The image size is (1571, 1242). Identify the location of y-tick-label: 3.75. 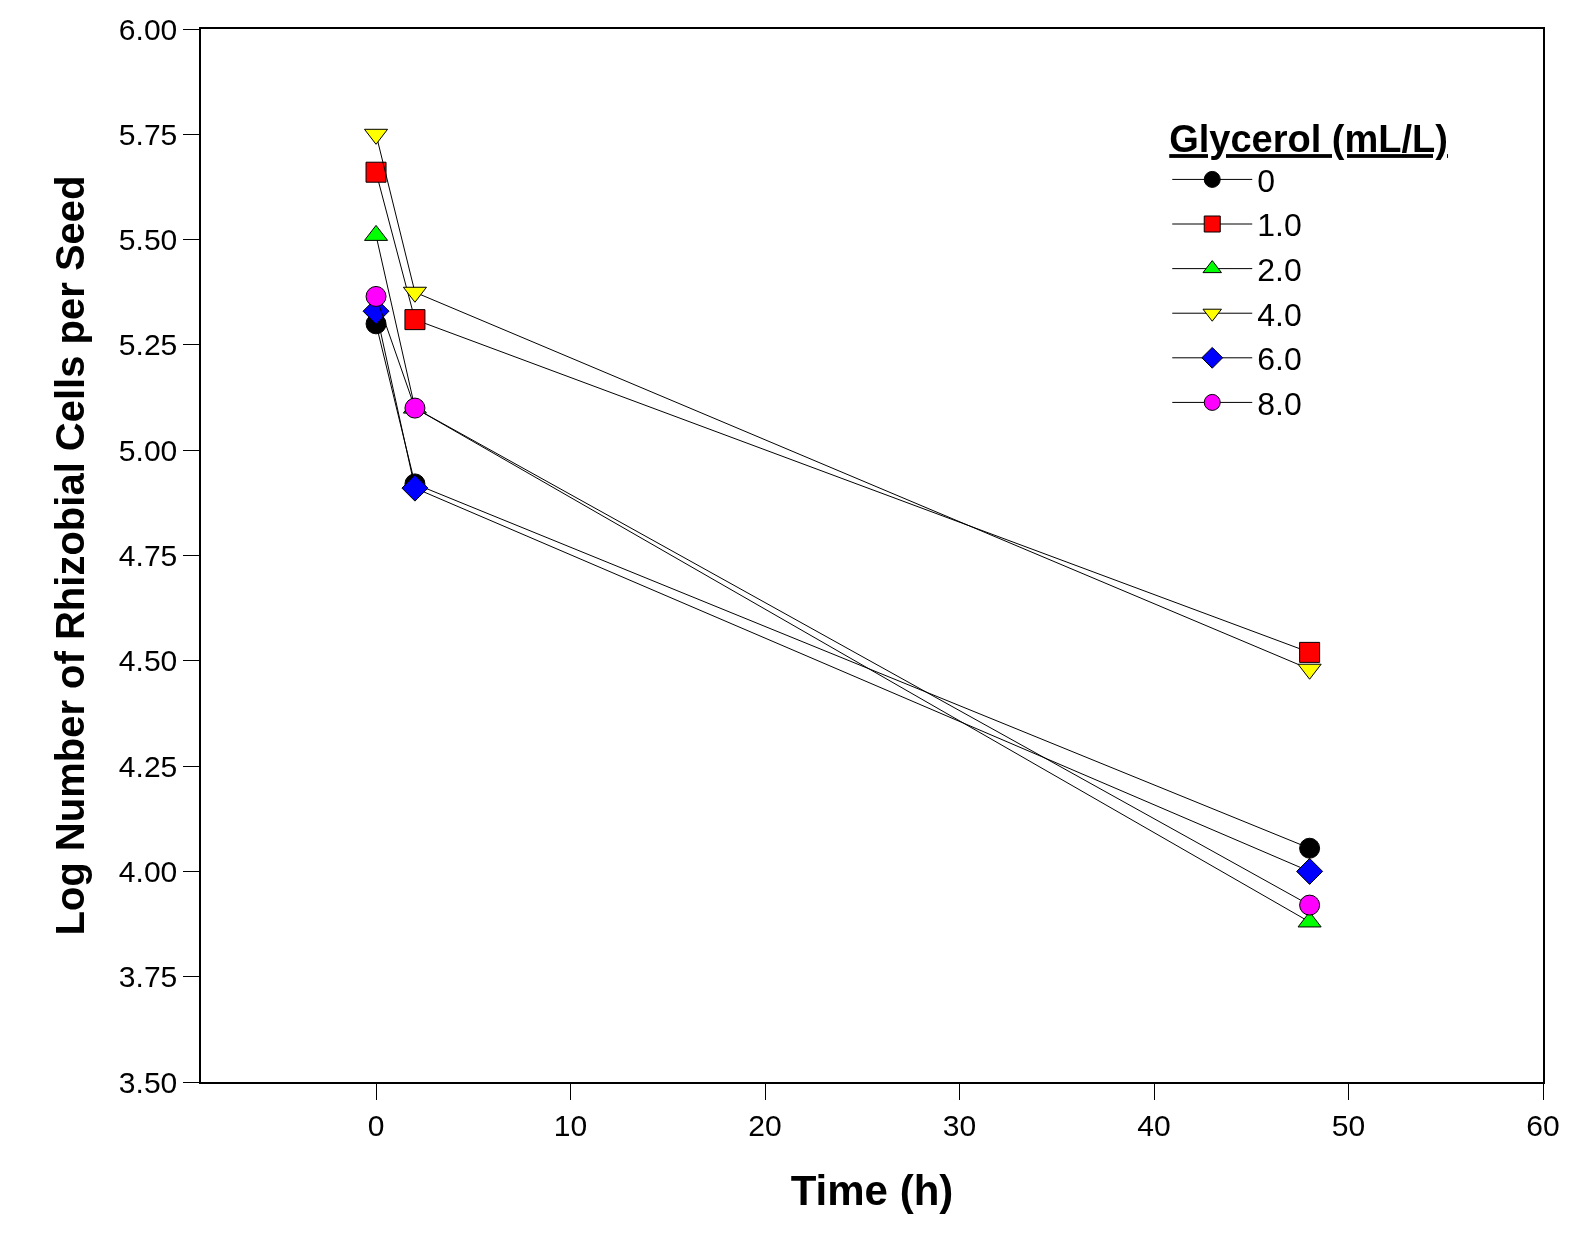
(148, 977).